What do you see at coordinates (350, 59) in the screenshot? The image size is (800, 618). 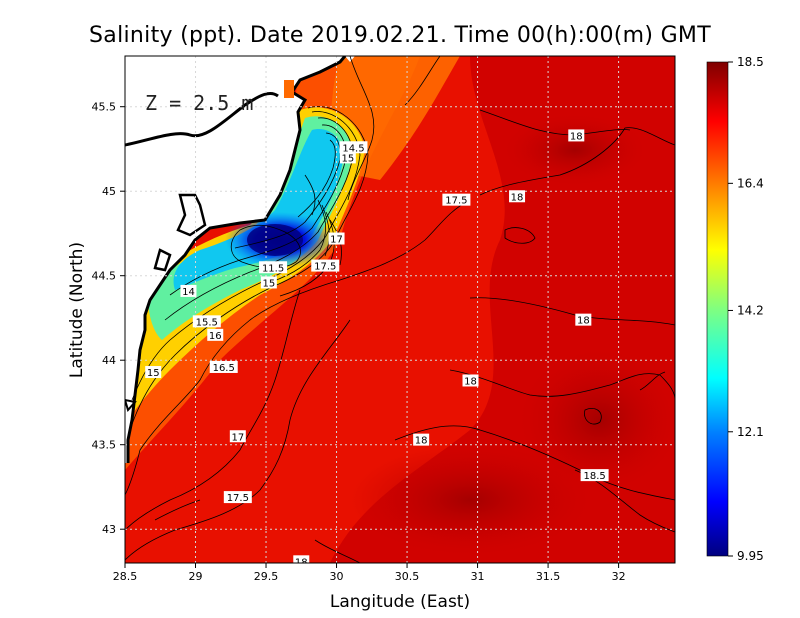 I see `land-ne-corner` at bounding box center [350, 59].